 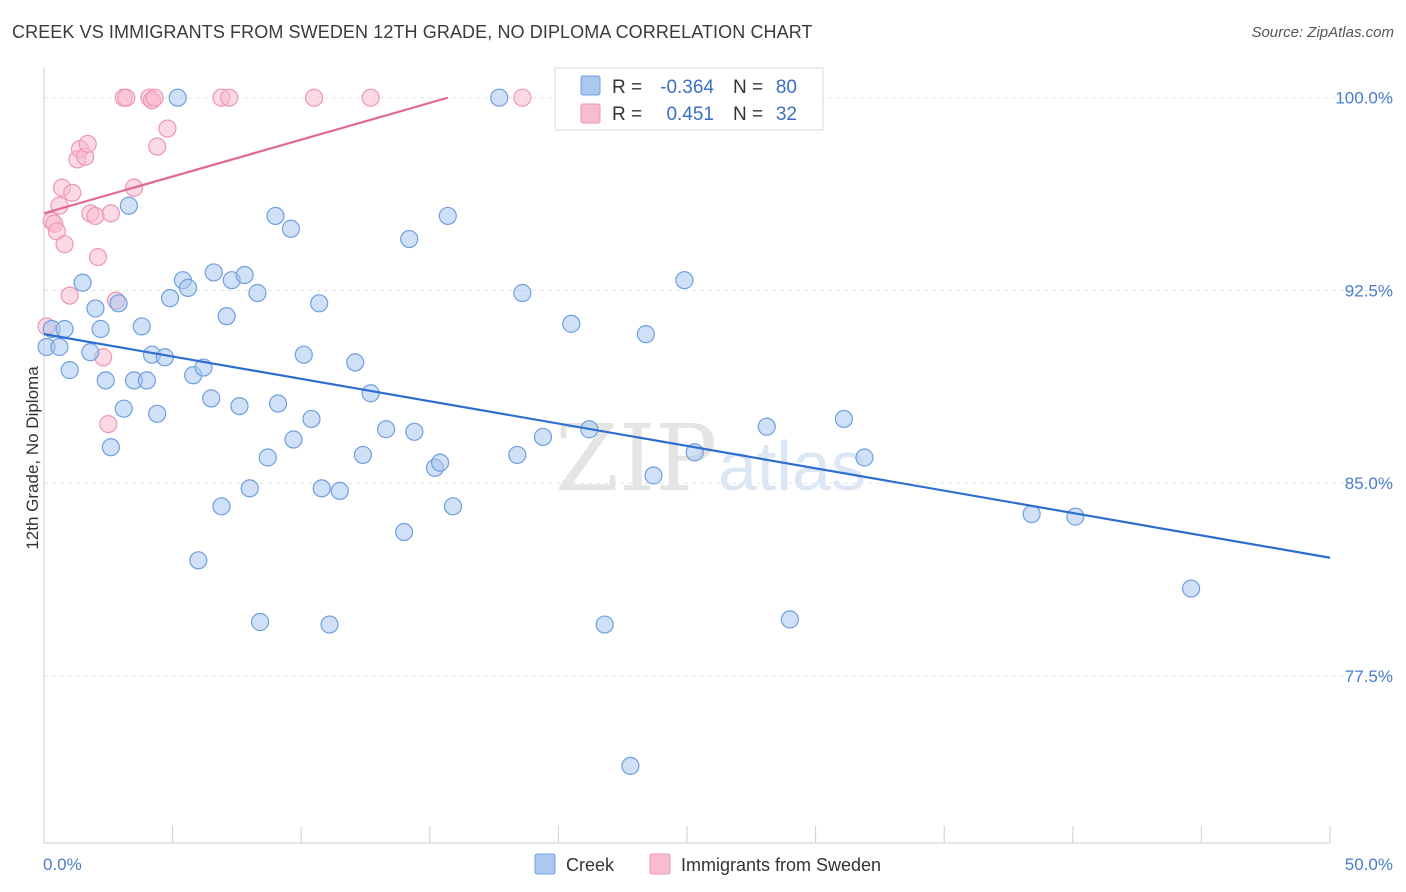 I want to click on series-legend: Creek Immigrants from Sweden, so click(x=707, y=864).